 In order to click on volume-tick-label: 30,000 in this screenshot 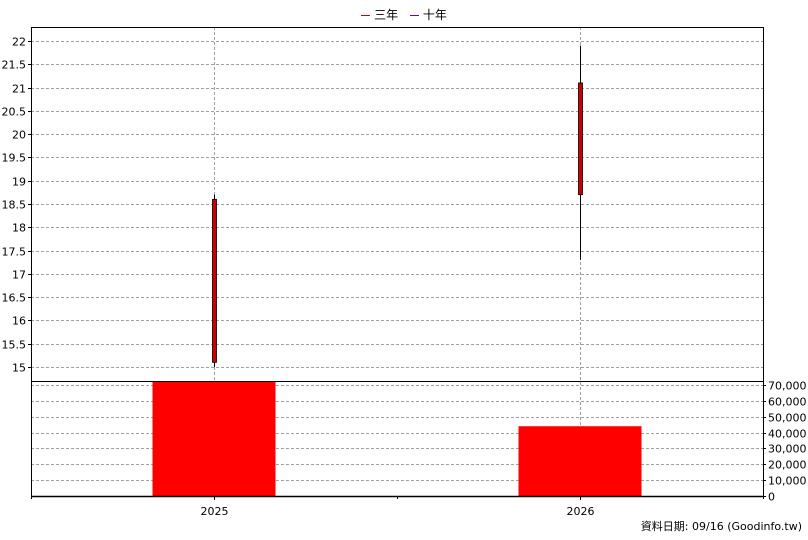, I will do `click(787, 449)`.